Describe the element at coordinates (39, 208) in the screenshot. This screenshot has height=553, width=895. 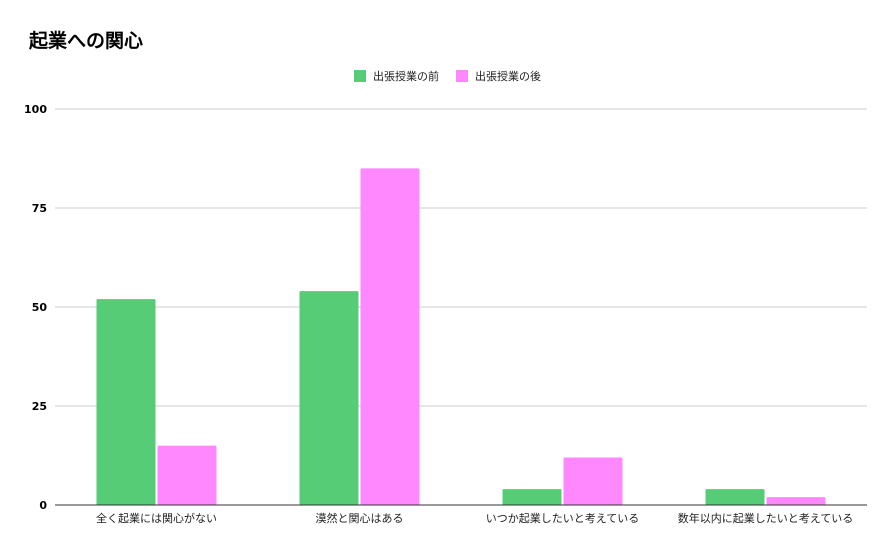
I see `y-tick-label: 75` at that location.